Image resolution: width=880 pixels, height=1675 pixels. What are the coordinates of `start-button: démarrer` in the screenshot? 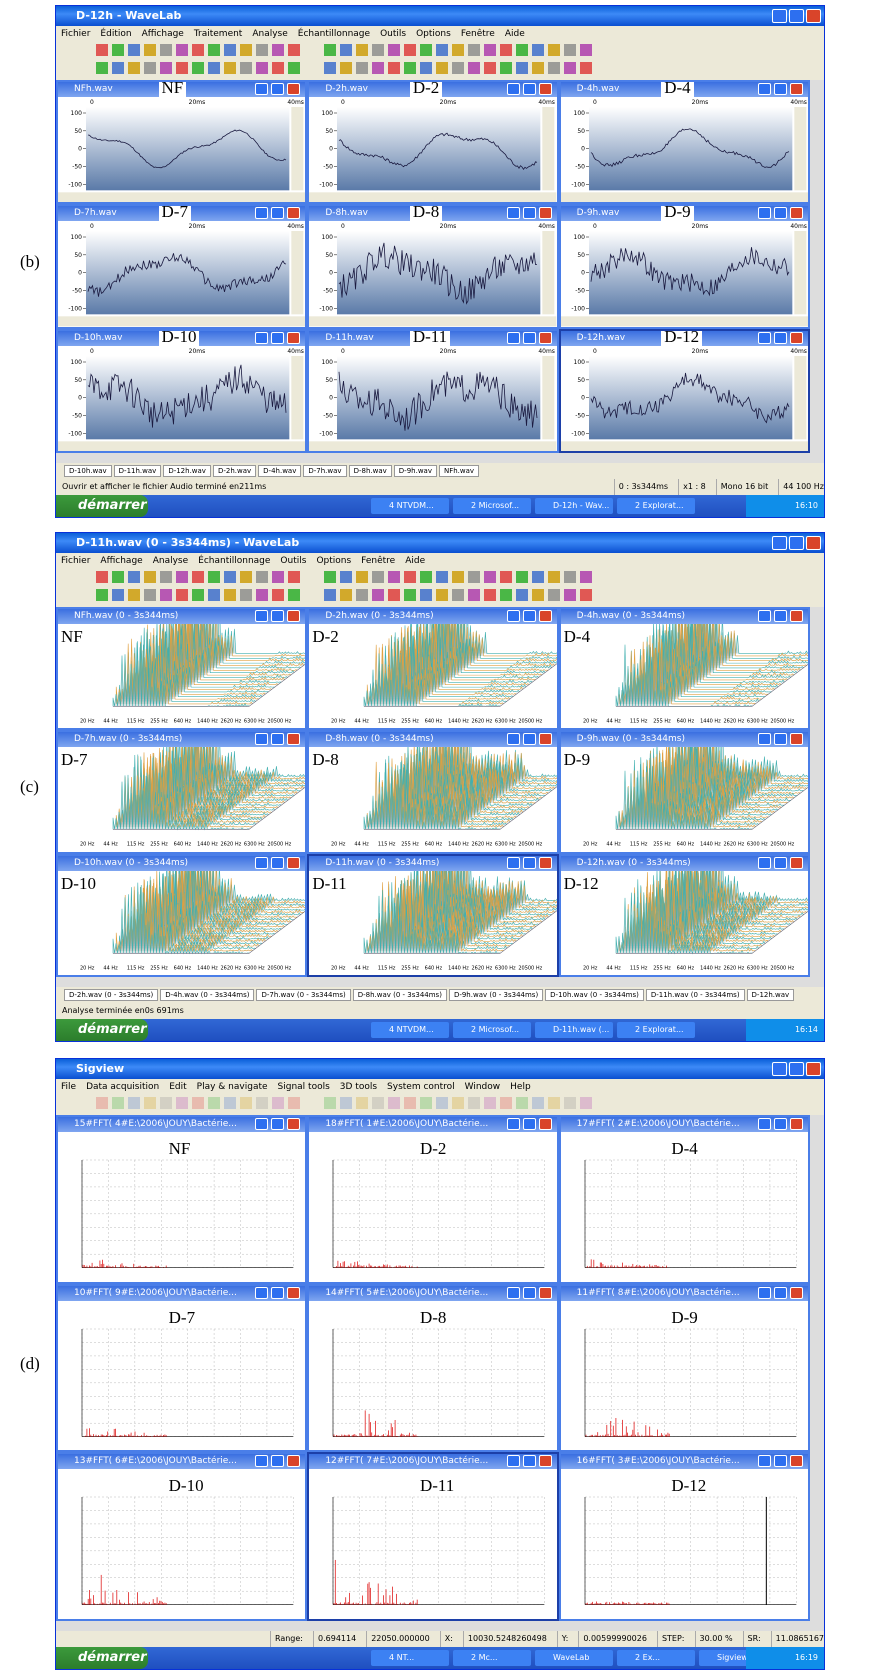 It's located at (102, 1030).